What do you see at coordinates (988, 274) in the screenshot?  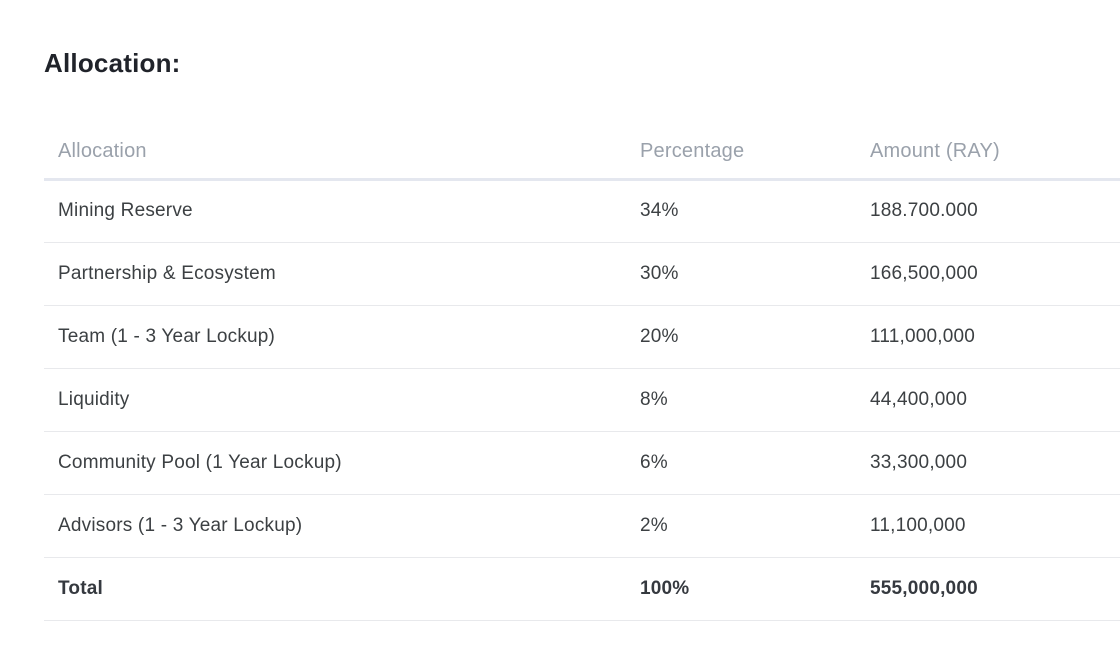 I see `cell-amount: 166,500,000` at bounding box center [988, 274].